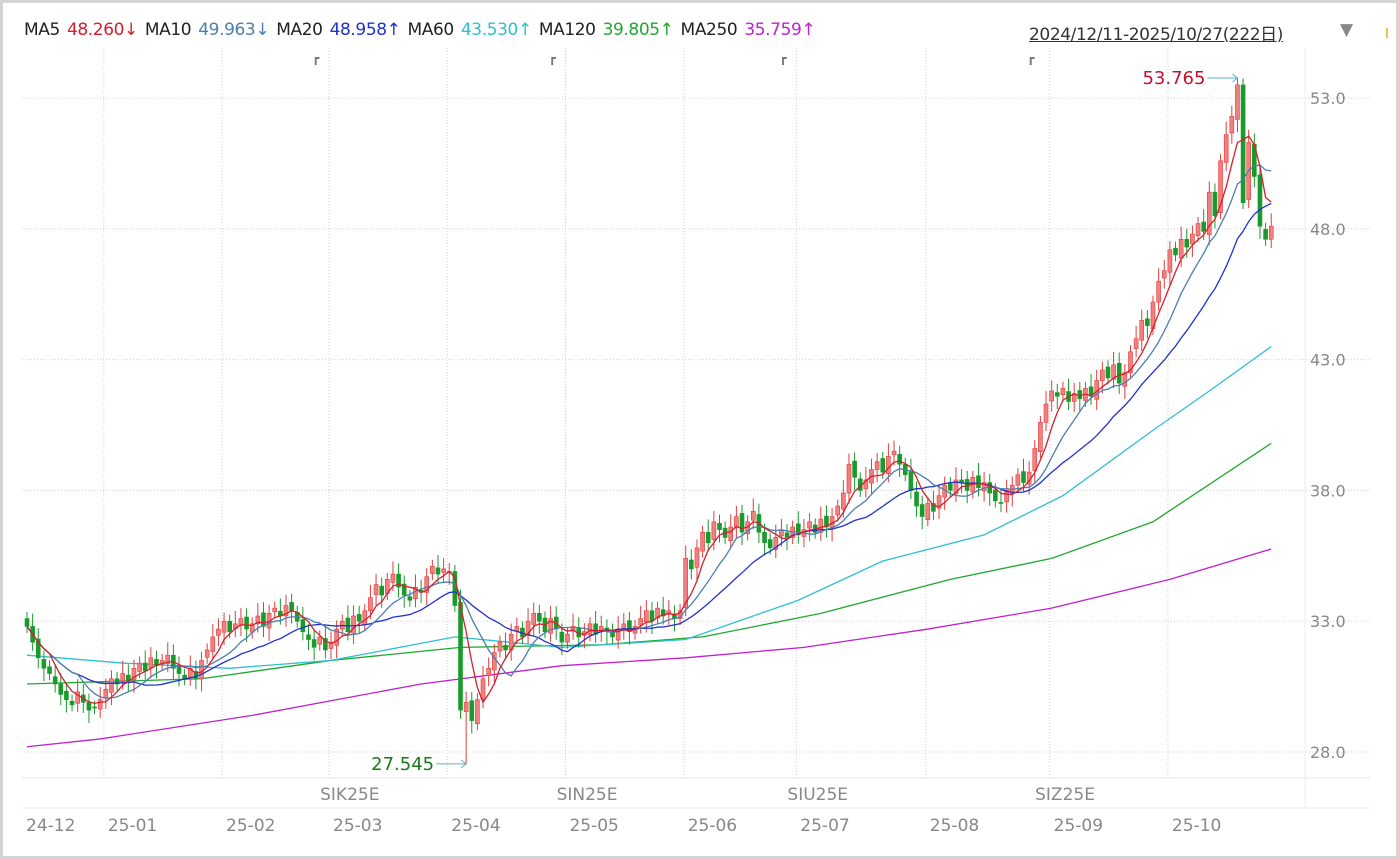  I want to click on date-range-selector: 2024/12/11-2025/10/27(222日), so click(1156, 35).